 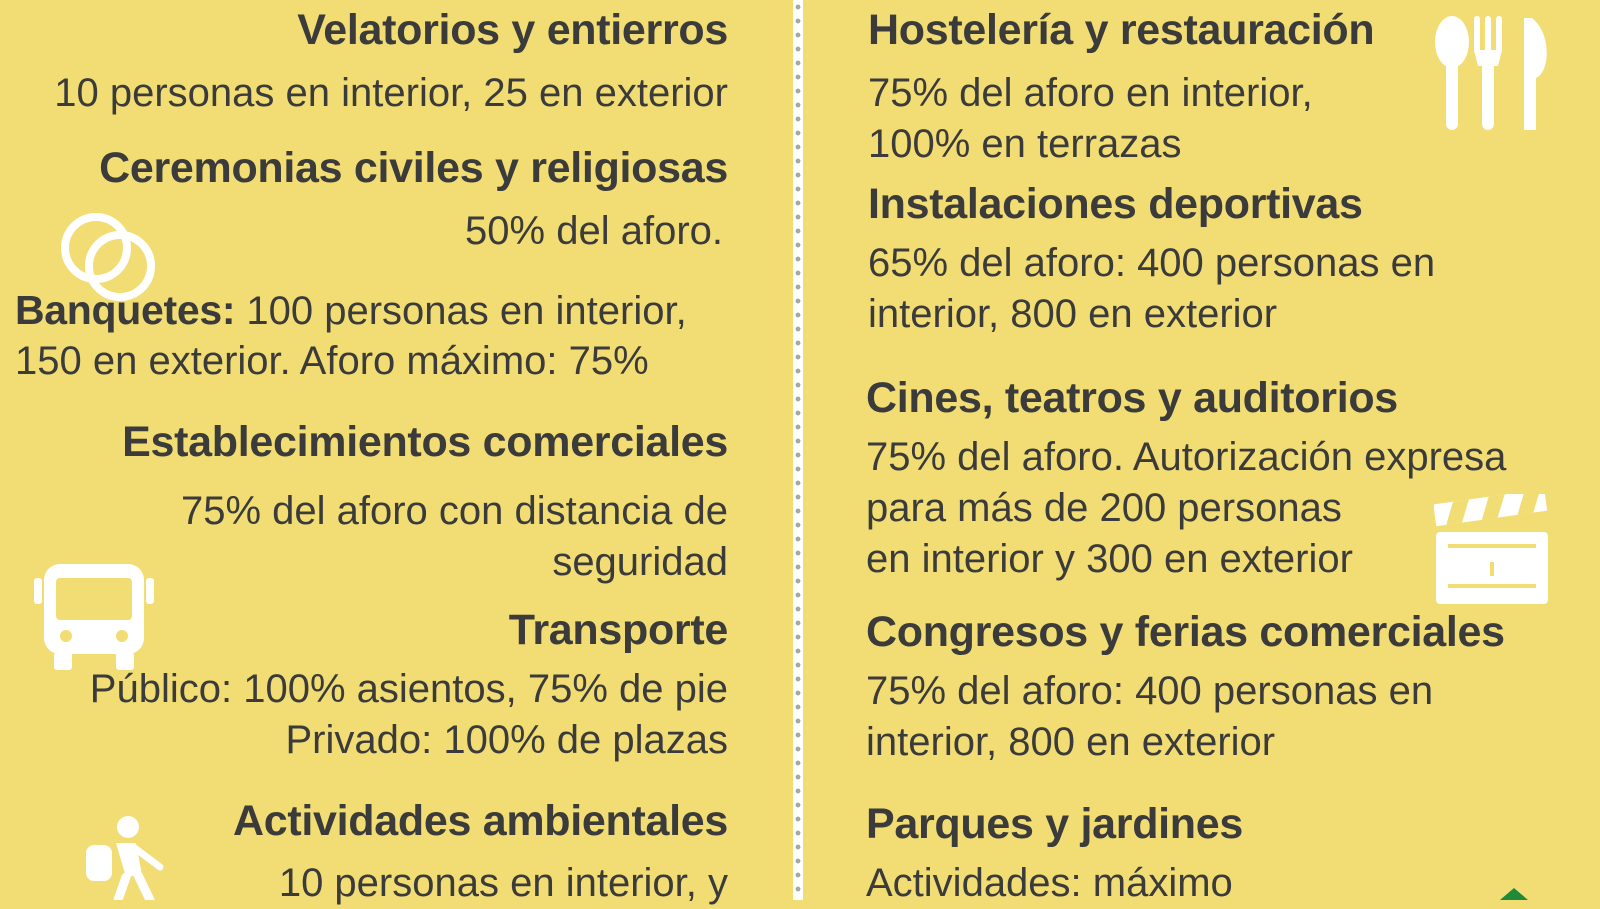 I want to click on section-title: Instalaciones deportivas, so click(x=1115, y=204).